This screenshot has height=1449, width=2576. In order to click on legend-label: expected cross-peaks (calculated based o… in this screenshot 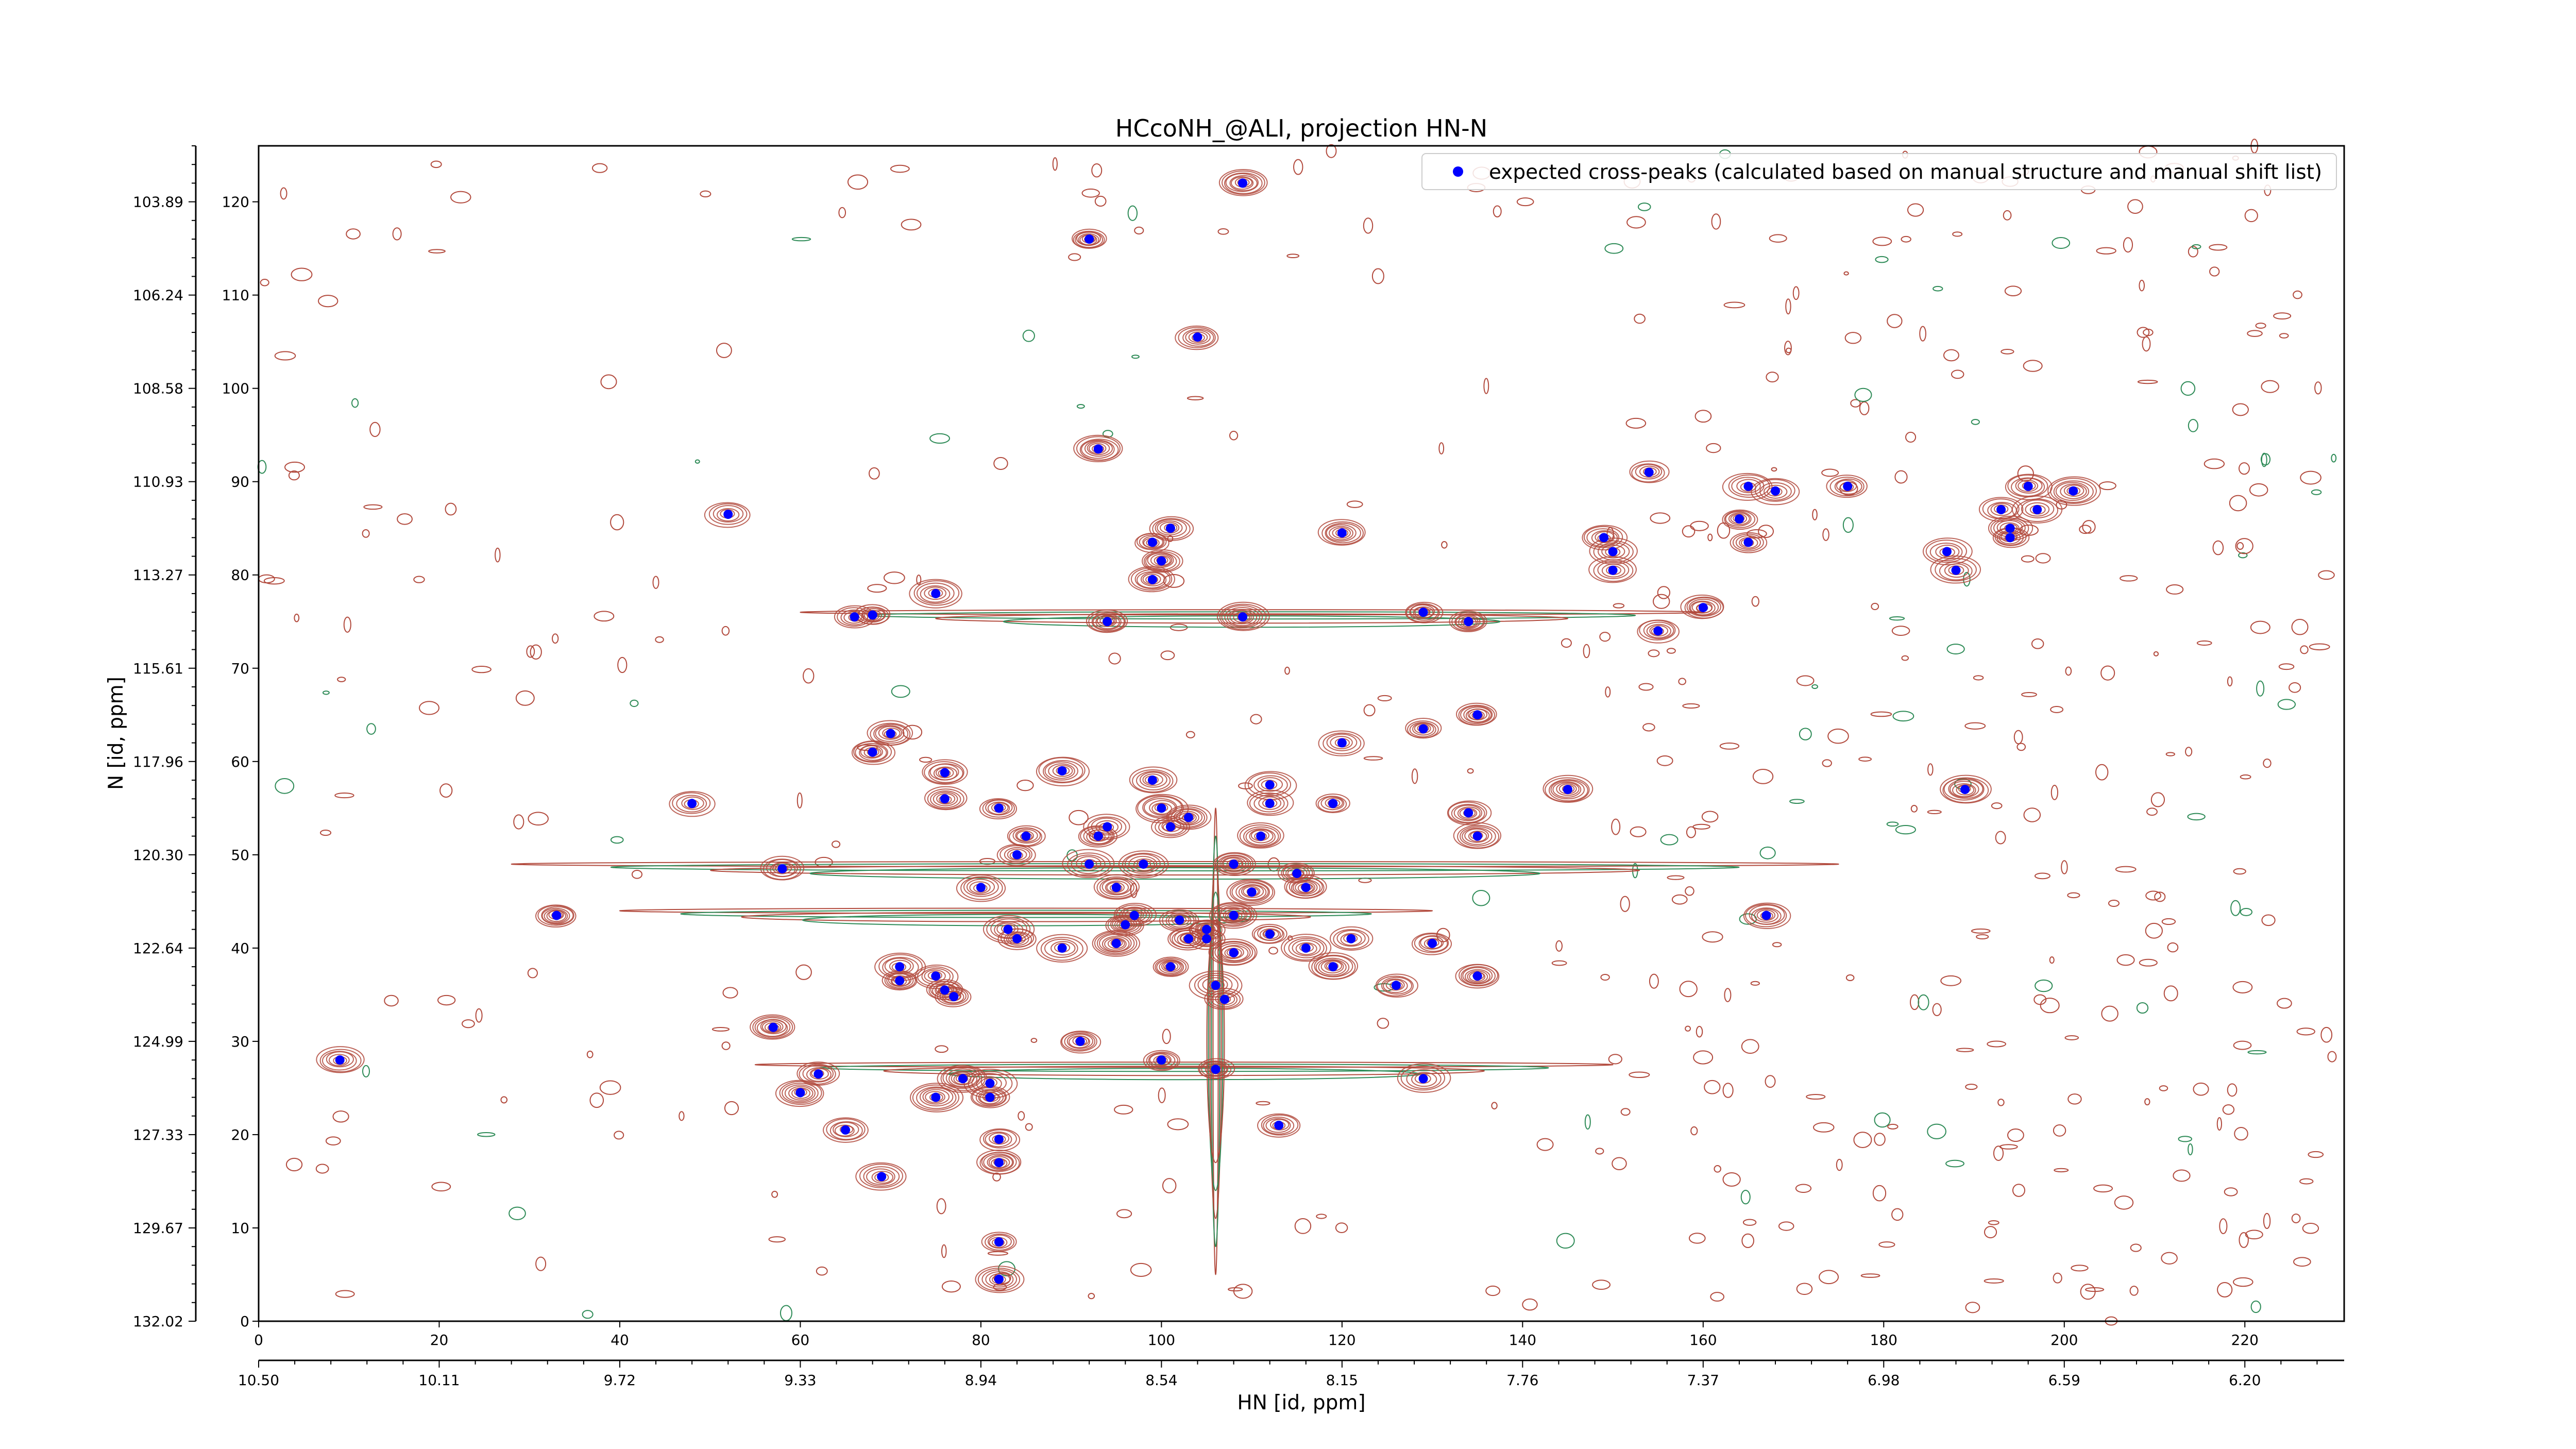, I will do `click(1906, 172)`.